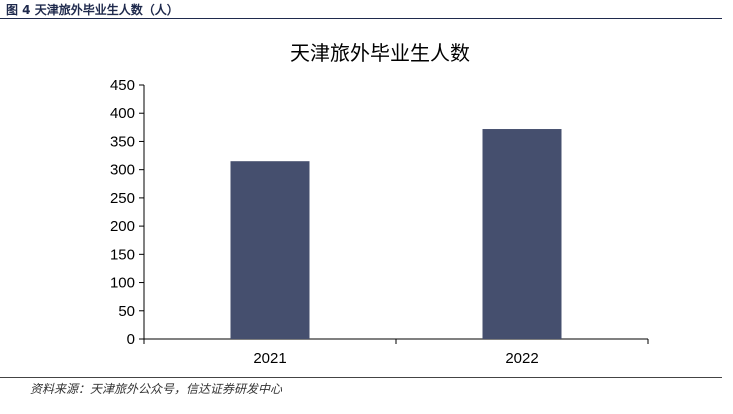  What do you see at coordinates (122, 113) in the screenshot?
I see `y-tick-label: 400` at bounding box center [122, 113].